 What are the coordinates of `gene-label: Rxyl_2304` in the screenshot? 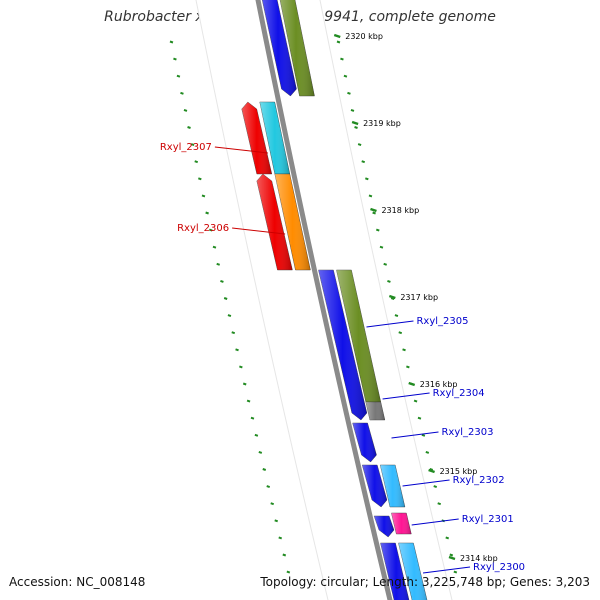 It's located at (459, 393).